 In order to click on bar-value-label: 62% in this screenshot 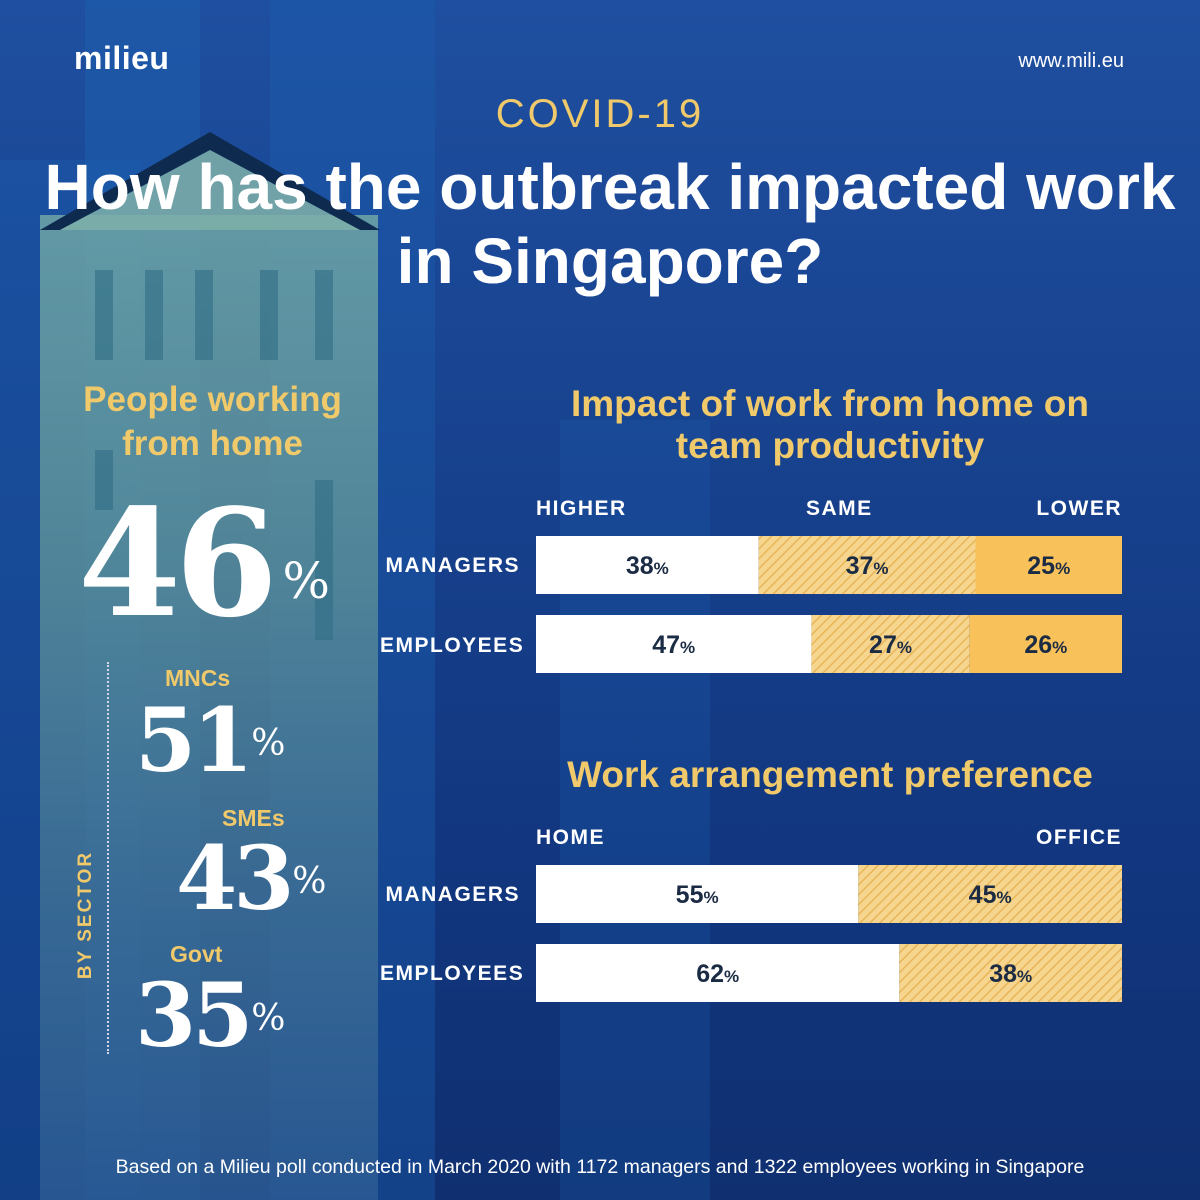, I will do `click(717, 974)`.